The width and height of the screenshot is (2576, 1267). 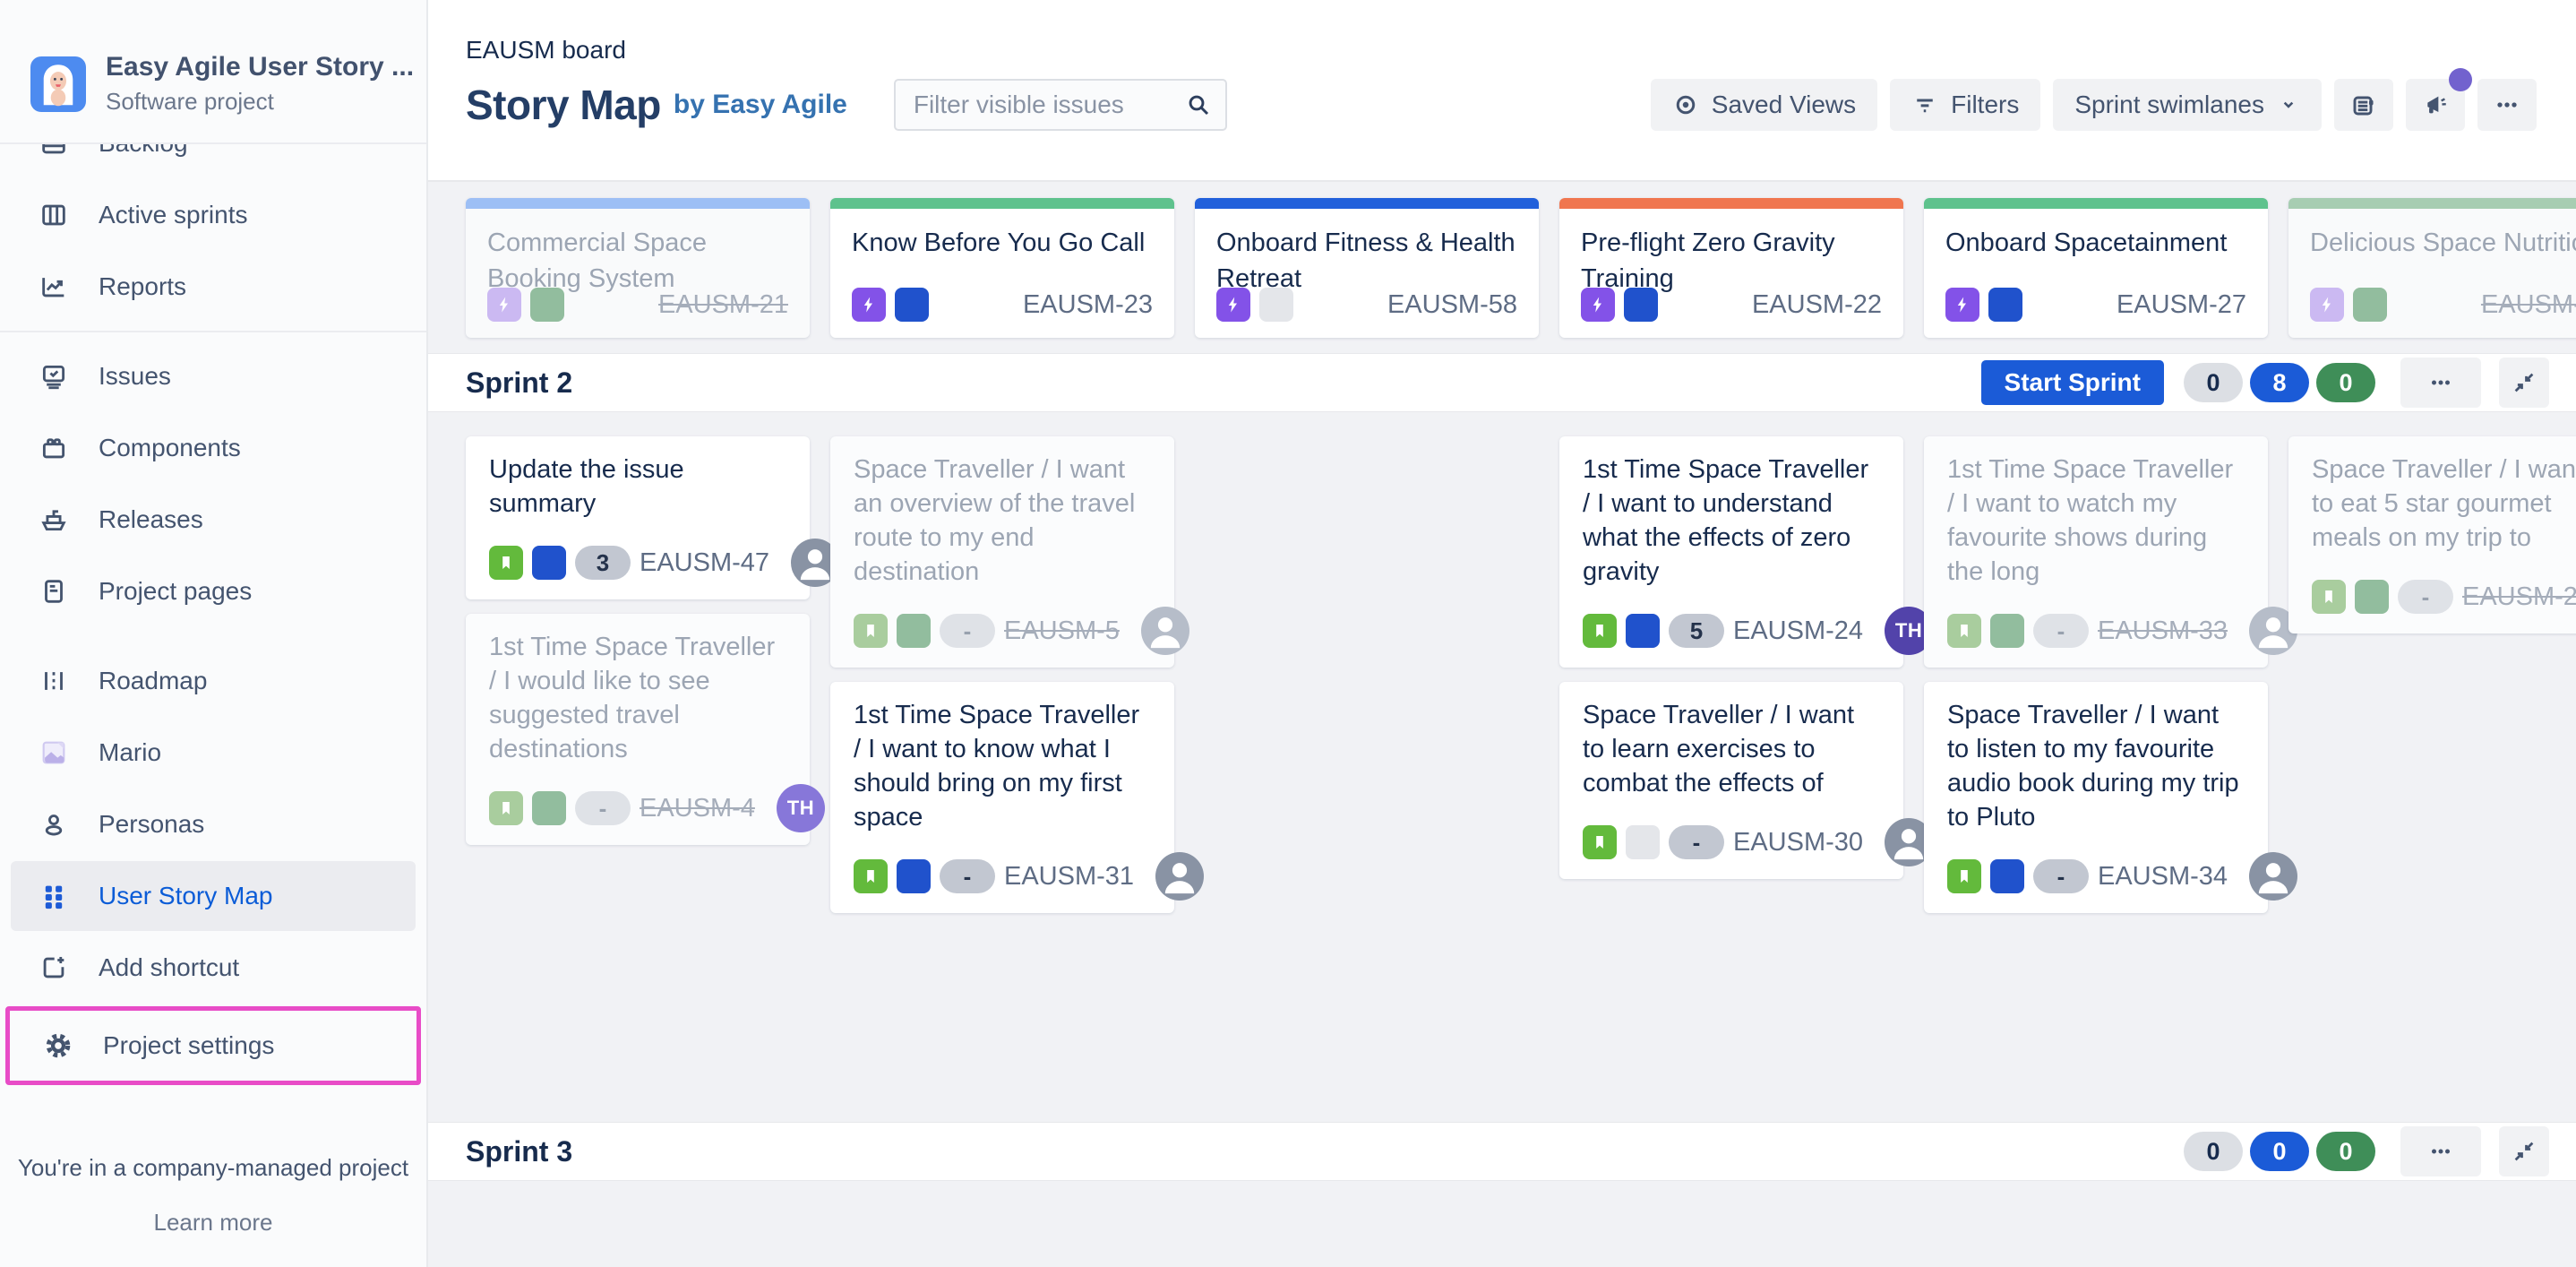 What do you see at coordinates (1784, 104) in the screenshot?
I see `saved-views-label: Saved Views` at bounding box center [1784, 104].